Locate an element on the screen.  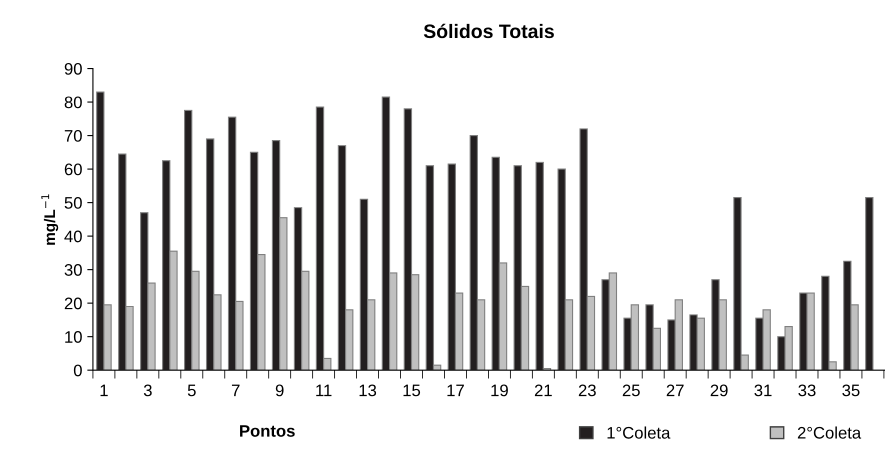
y-tick-label: 50 is located at coordinates (73, 203).